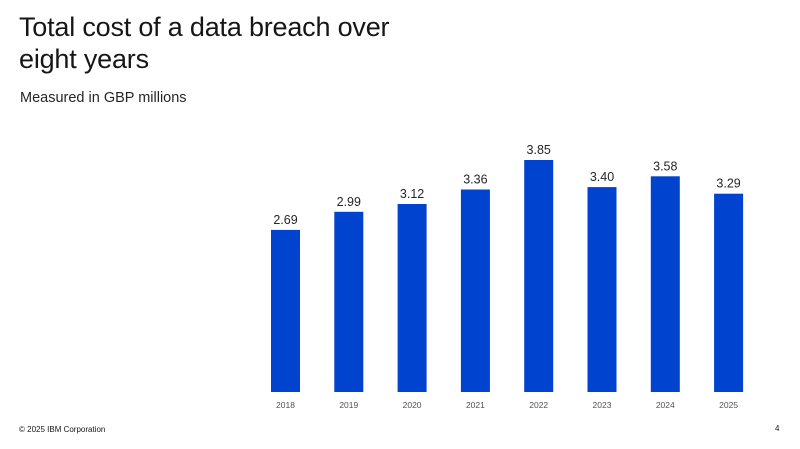 The image size is (800, 449). What do you see at coordinates (538, 405) in the screenshot?
I see `x-tick-label-2022: 2022` at bounding box center [538, 405].